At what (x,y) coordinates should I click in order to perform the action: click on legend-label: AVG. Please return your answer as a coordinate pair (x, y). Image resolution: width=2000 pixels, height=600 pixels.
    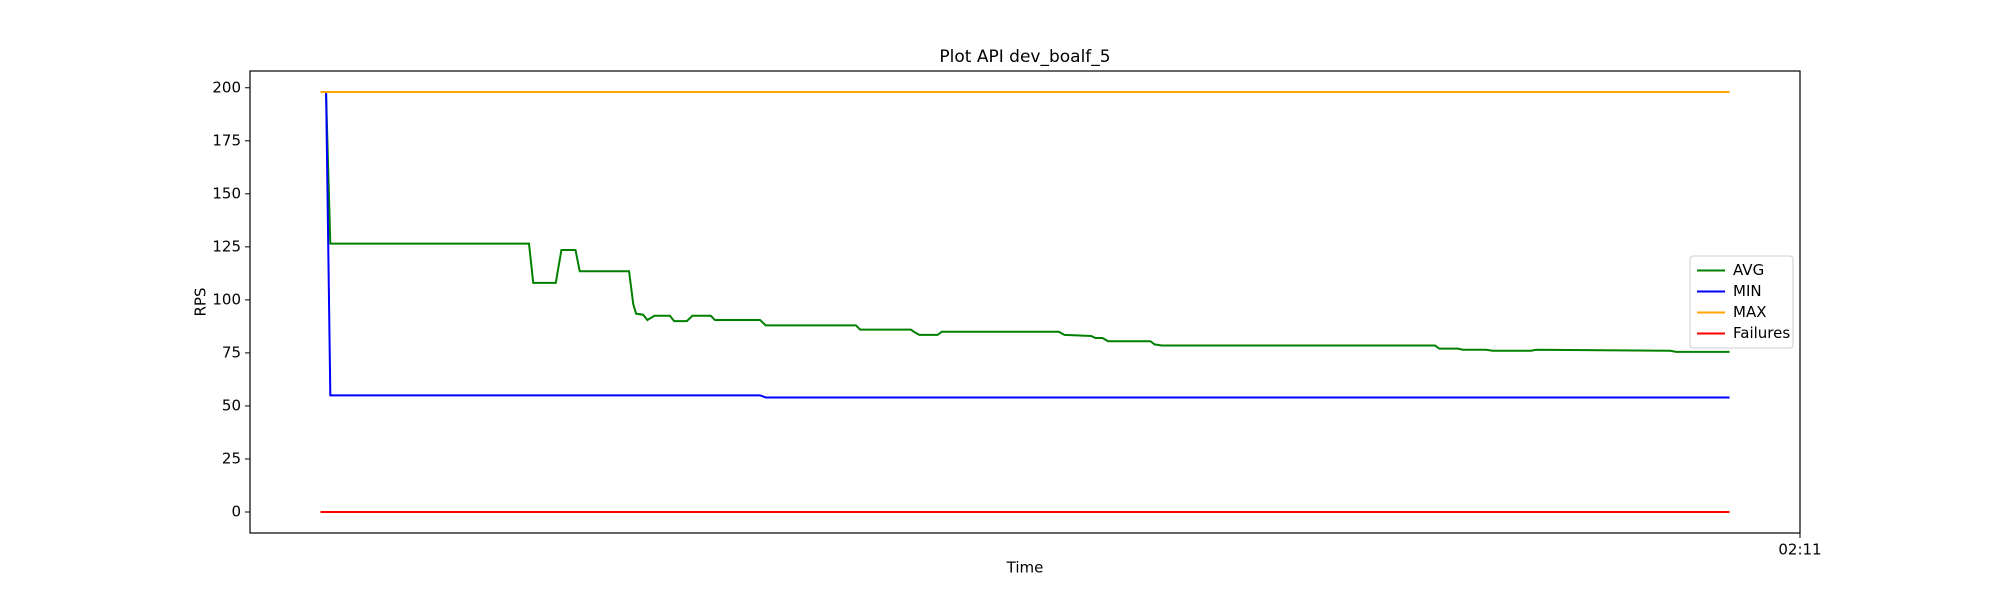
    Looking at the image, I should click on (1748, 270).